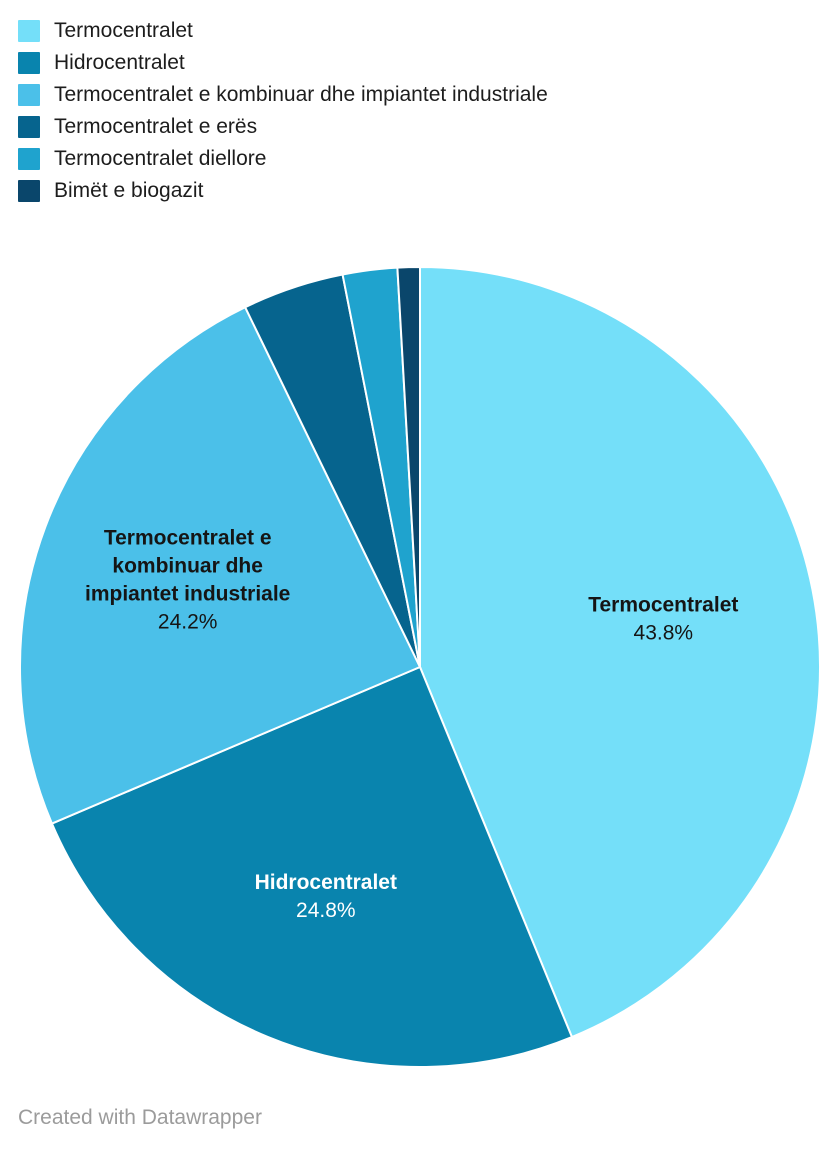 The width and height of the screenshot is (840, 1154). I want to click on legend-item: Termocentralet e erës, so click(283, 127).